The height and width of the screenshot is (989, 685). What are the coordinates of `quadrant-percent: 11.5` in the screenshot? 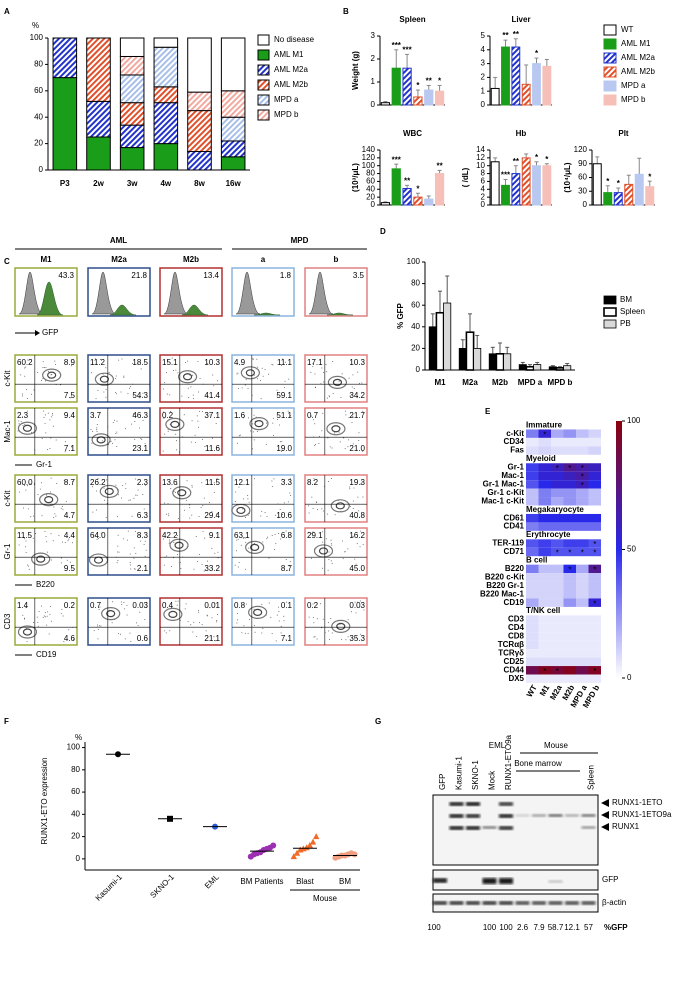 It's located at (25, 535).